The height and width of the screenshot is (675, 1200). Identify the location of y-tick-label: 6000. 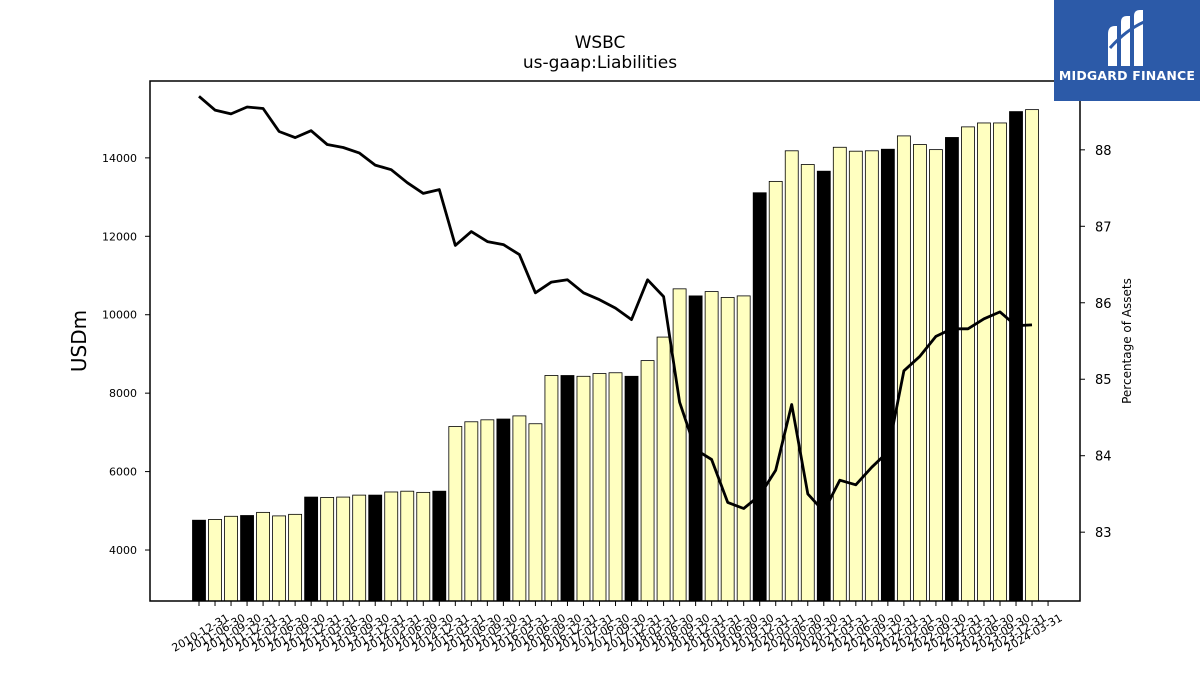
(123, 472).